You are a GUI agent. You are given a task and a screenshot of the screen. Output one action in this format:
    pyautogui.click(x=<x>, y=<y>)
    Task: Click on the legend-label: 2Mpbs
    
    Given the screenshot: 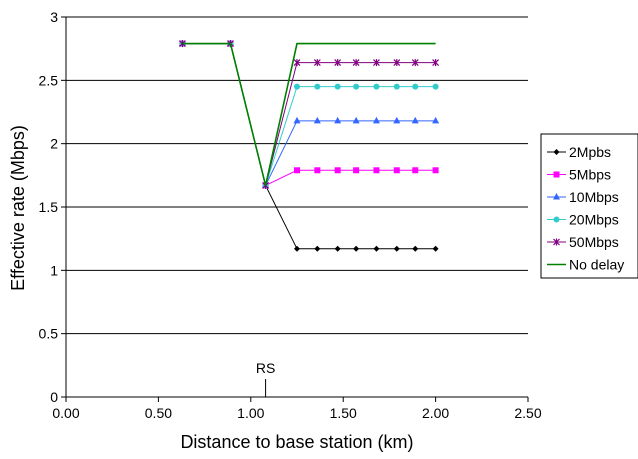 What is the action you would take?
    pyautogui.click(x=590, y=152)
    